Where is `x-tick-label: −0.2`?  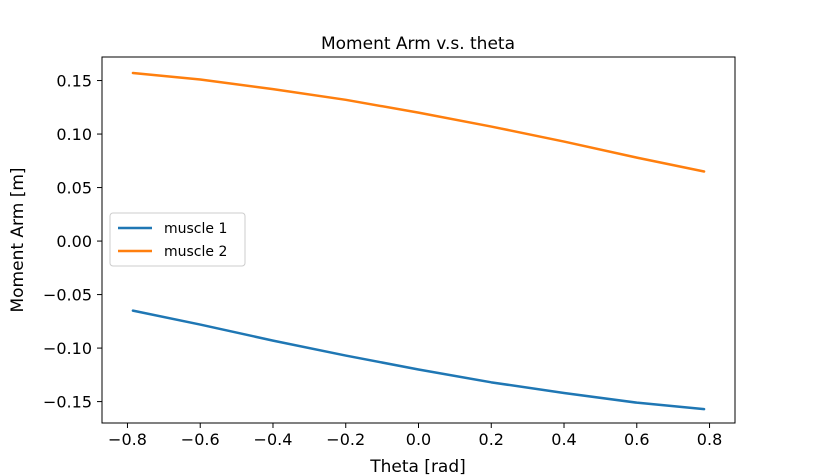
x-tick-label: −0.2 is located at coordinates (345, 439).